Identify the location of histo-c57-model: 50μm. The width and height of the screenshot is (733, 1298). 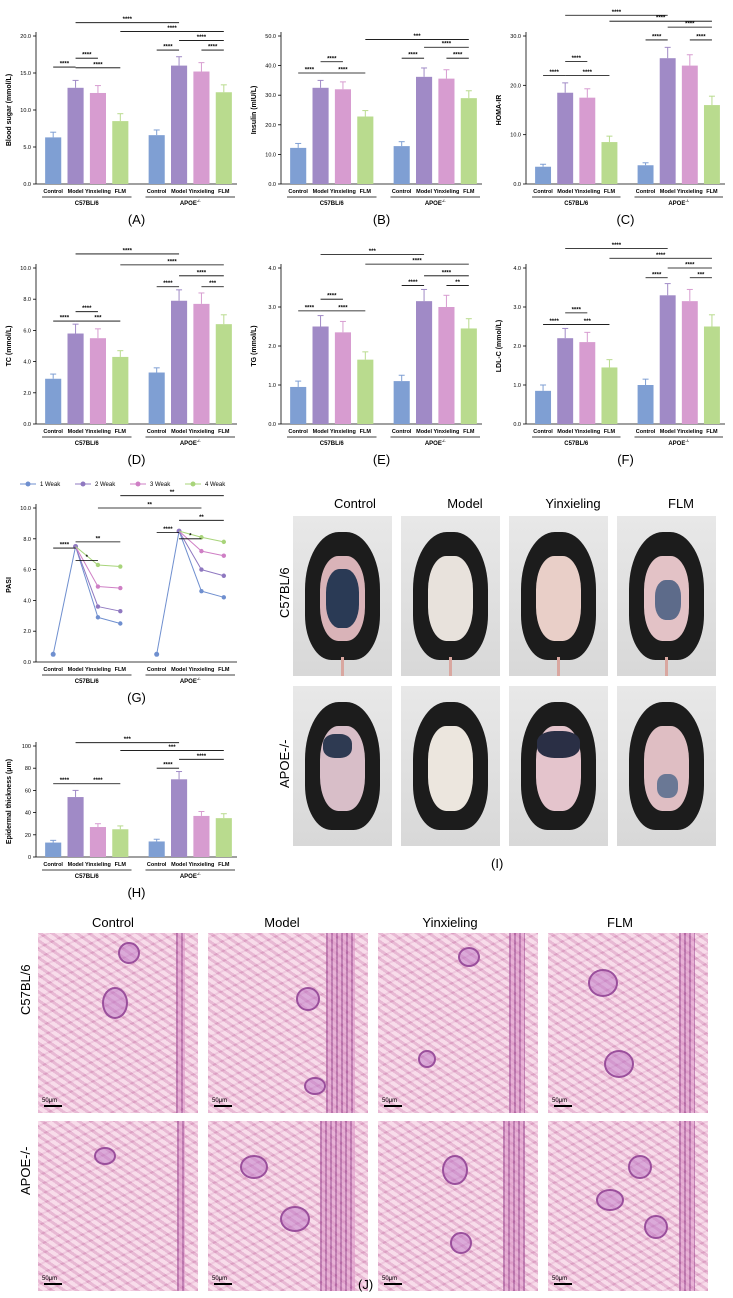
(288, 1023).